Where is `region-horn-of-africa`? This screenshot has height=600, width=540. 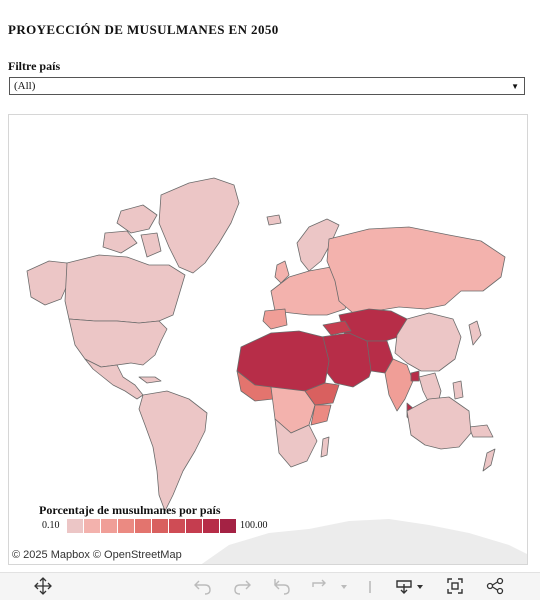
region-horn-of-africa is located at coordinates (322, 394).